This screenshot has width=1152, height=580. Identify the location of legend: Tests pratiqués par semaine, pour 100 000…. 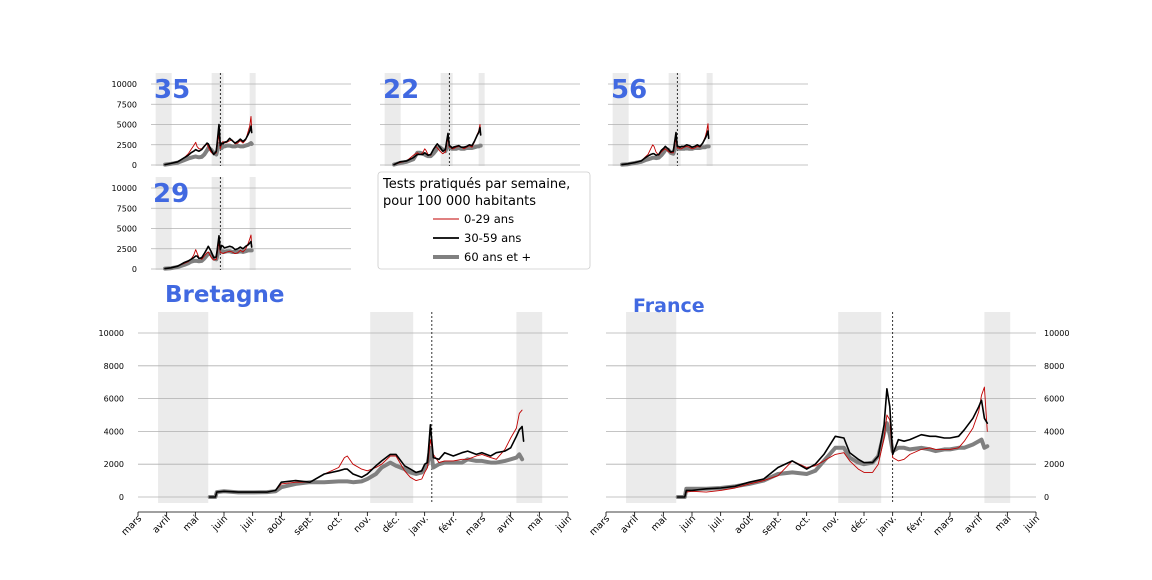
(484, 220).